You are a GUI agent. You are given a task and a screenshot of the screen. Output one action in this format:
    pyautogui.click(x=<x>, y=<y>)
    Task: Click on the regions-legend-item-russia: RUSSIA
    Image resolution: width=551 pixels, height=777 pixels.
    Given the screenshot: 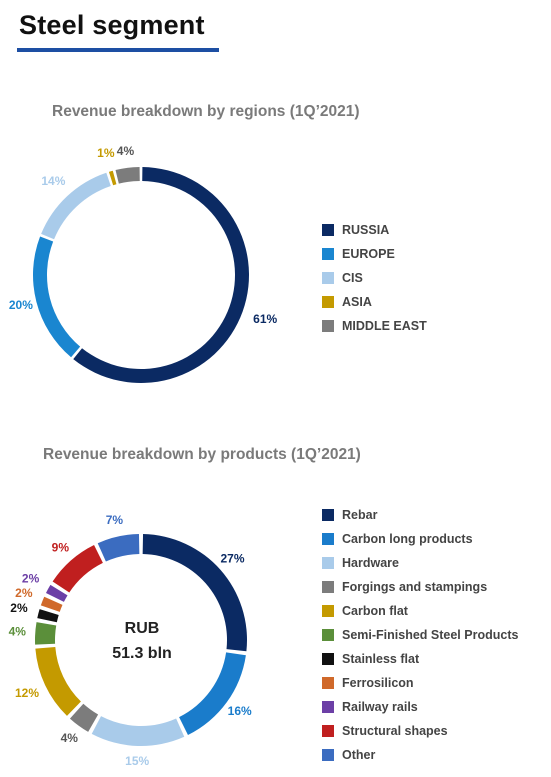 What is the action you would take?
    pyautogui.click(x=374, y=230)
    